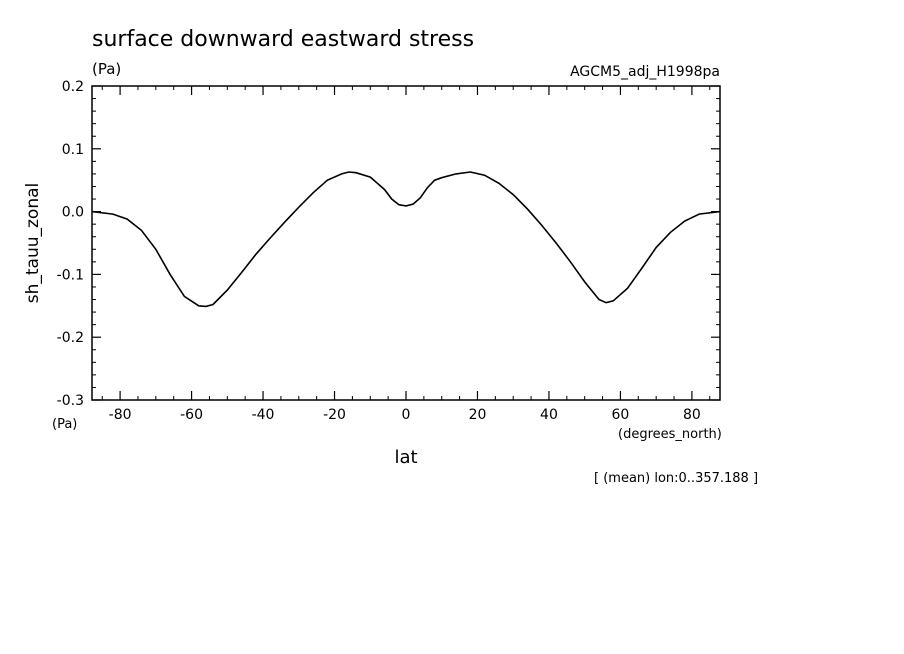 The height and width of the screenshot is (654, 904). Describe the element at coordinates (64, 424) in the screenshot. I see `y-axis-units: (Pa)` at that location.